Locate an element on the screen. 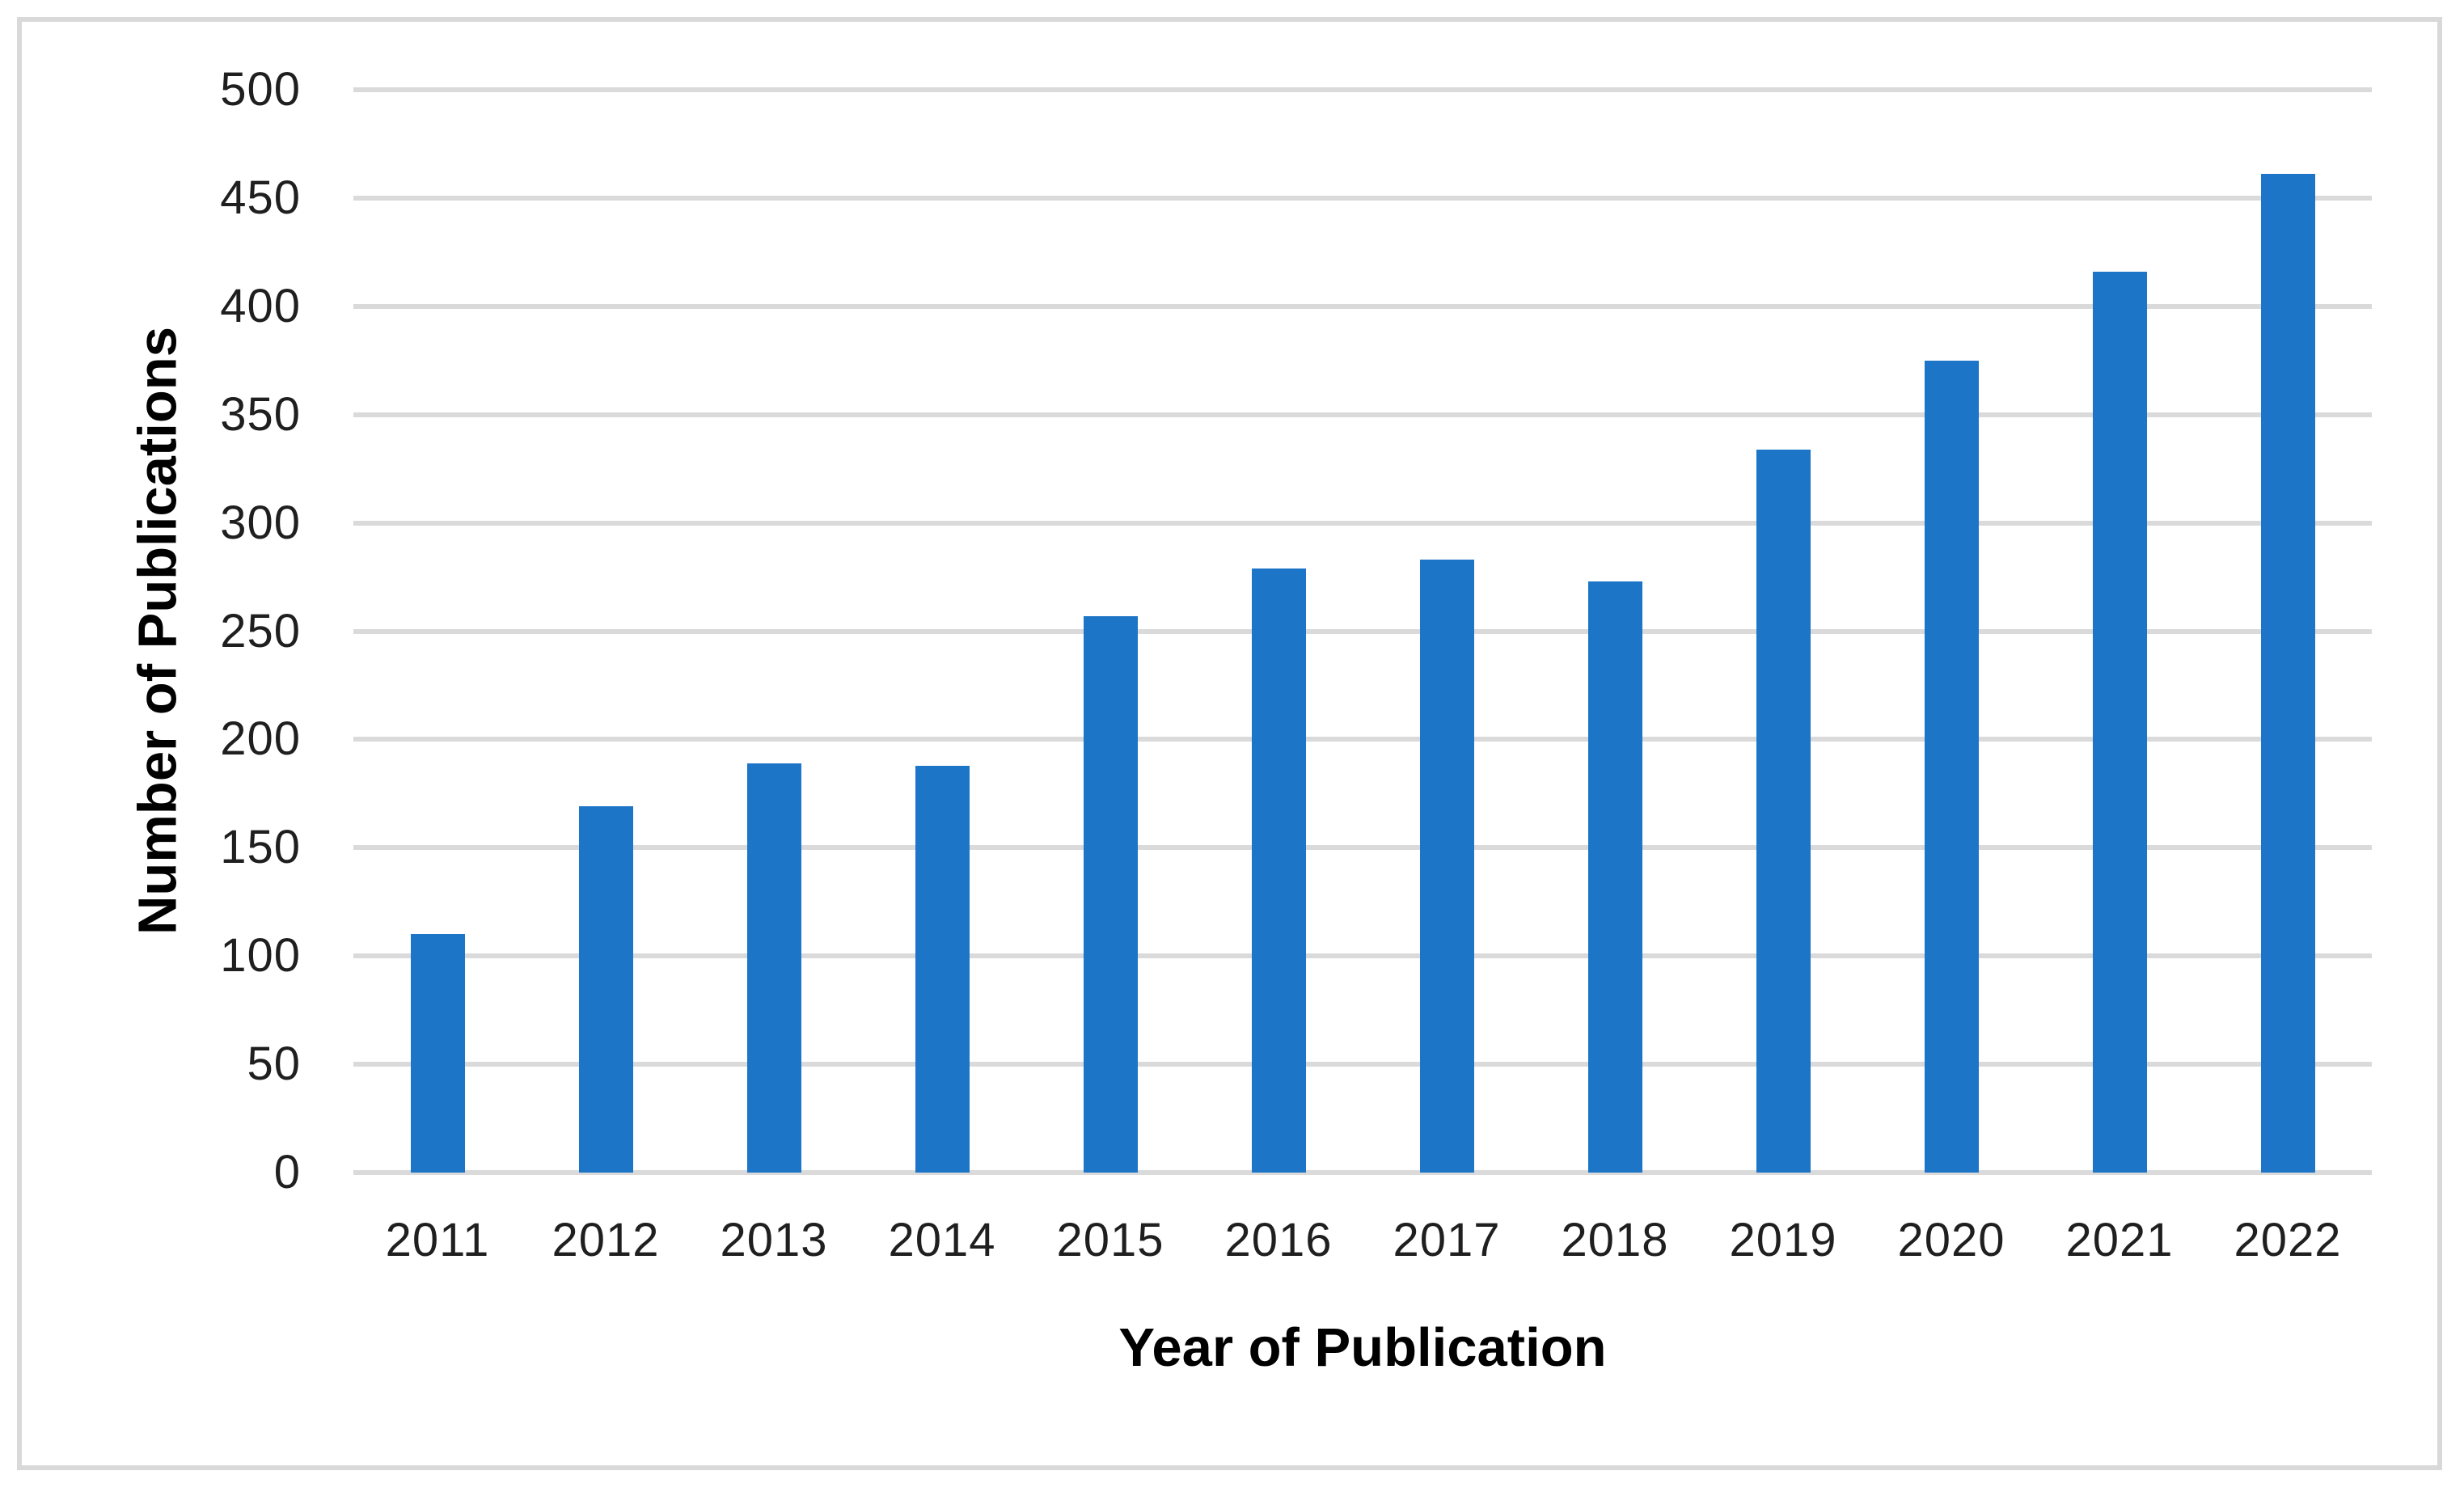  y-tick-label-50: 50 is located at coordinates (274, 1064).